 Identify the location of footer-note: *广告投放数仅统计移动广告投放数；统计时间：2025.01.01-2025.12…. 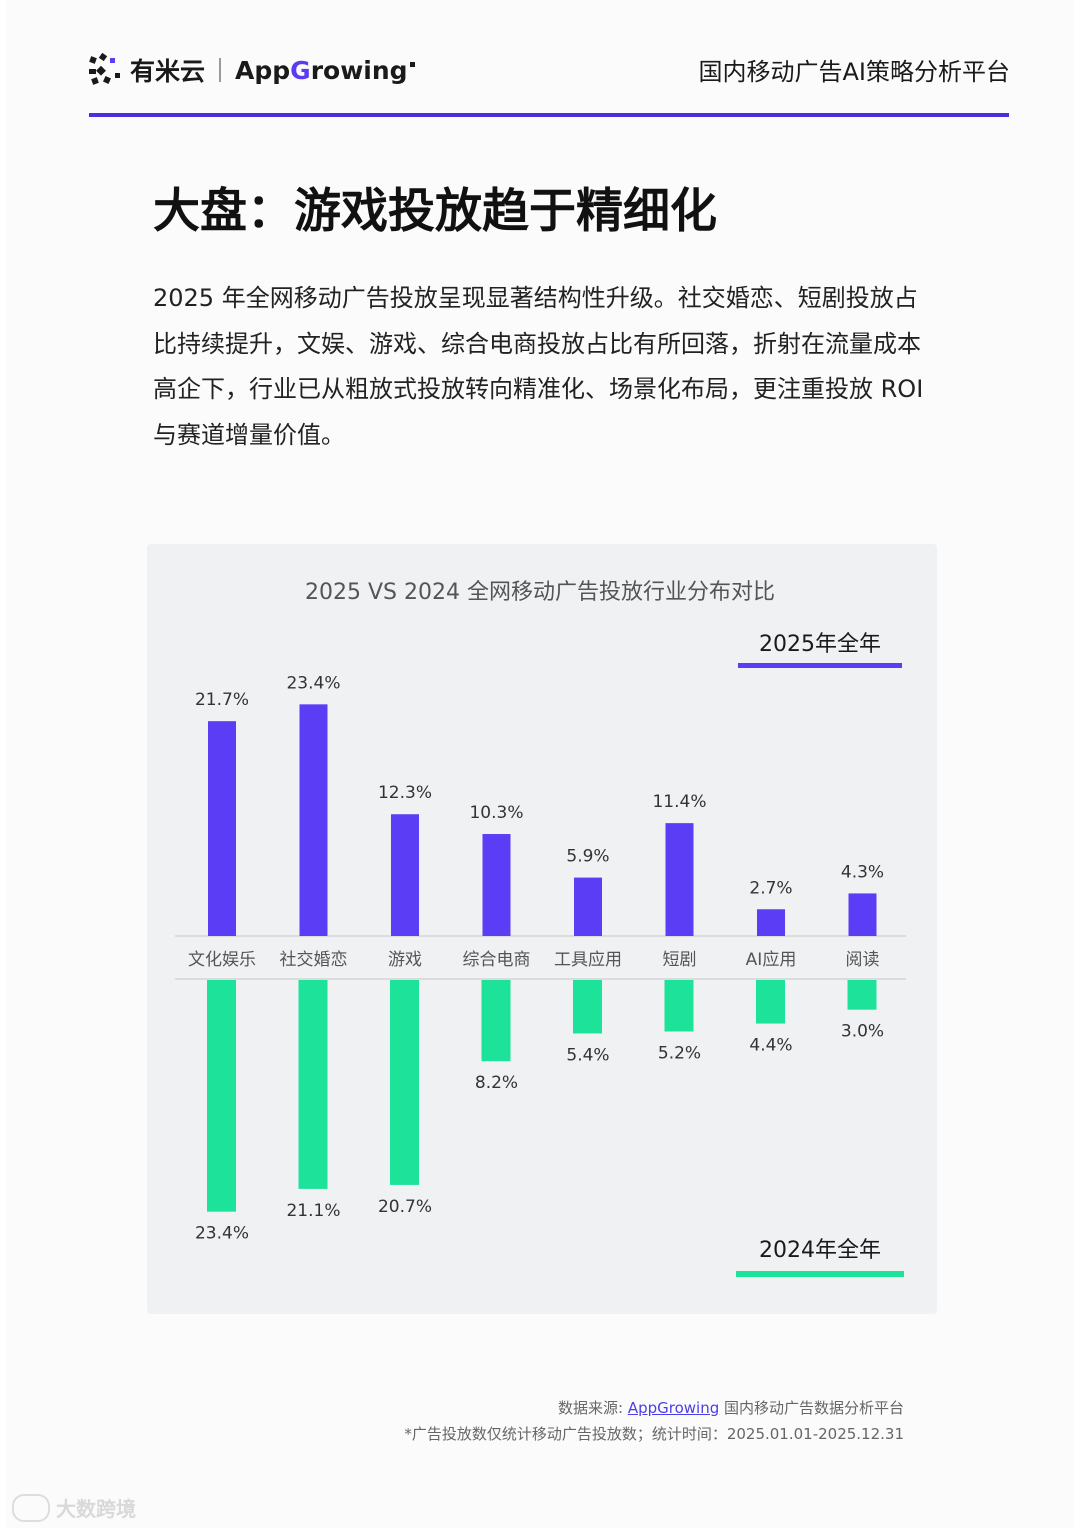
(654, 1434).